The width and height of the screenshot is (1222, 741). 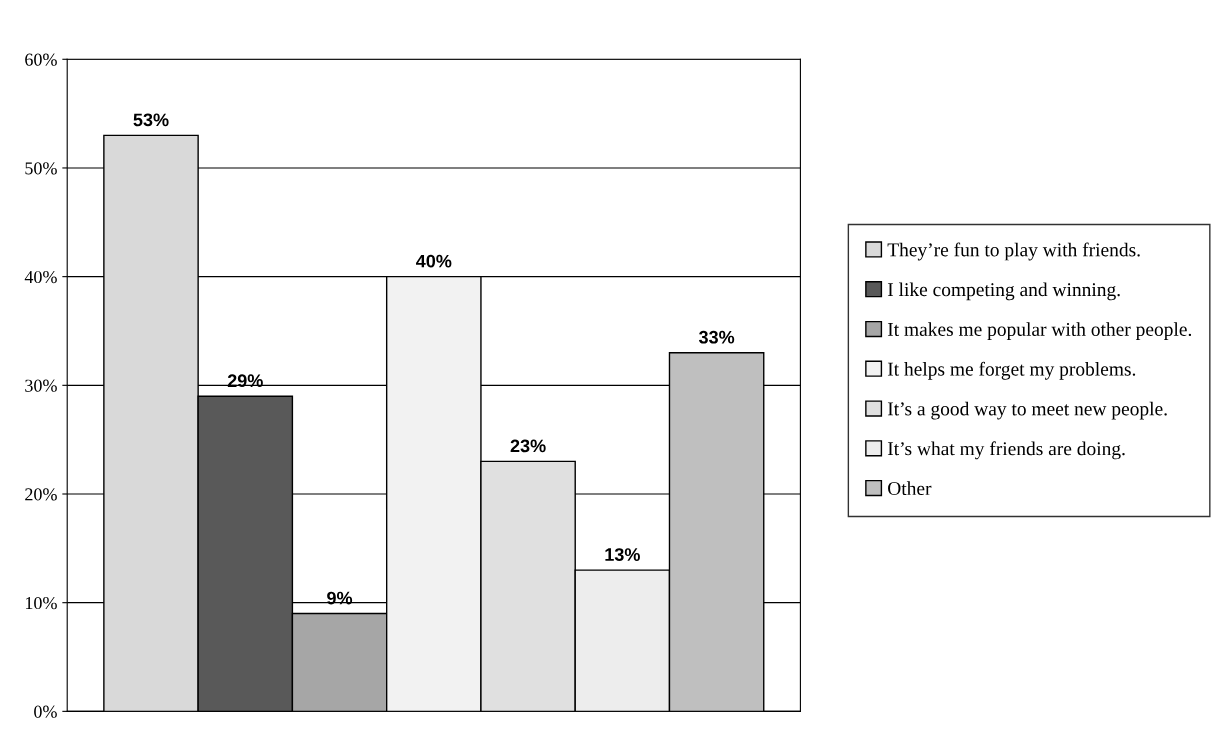 What do you see at coordinates (1006, 450) in the screenshot?
I see `legend-label: It’s what my friends are doing.` at bounding box center [1006, 450].